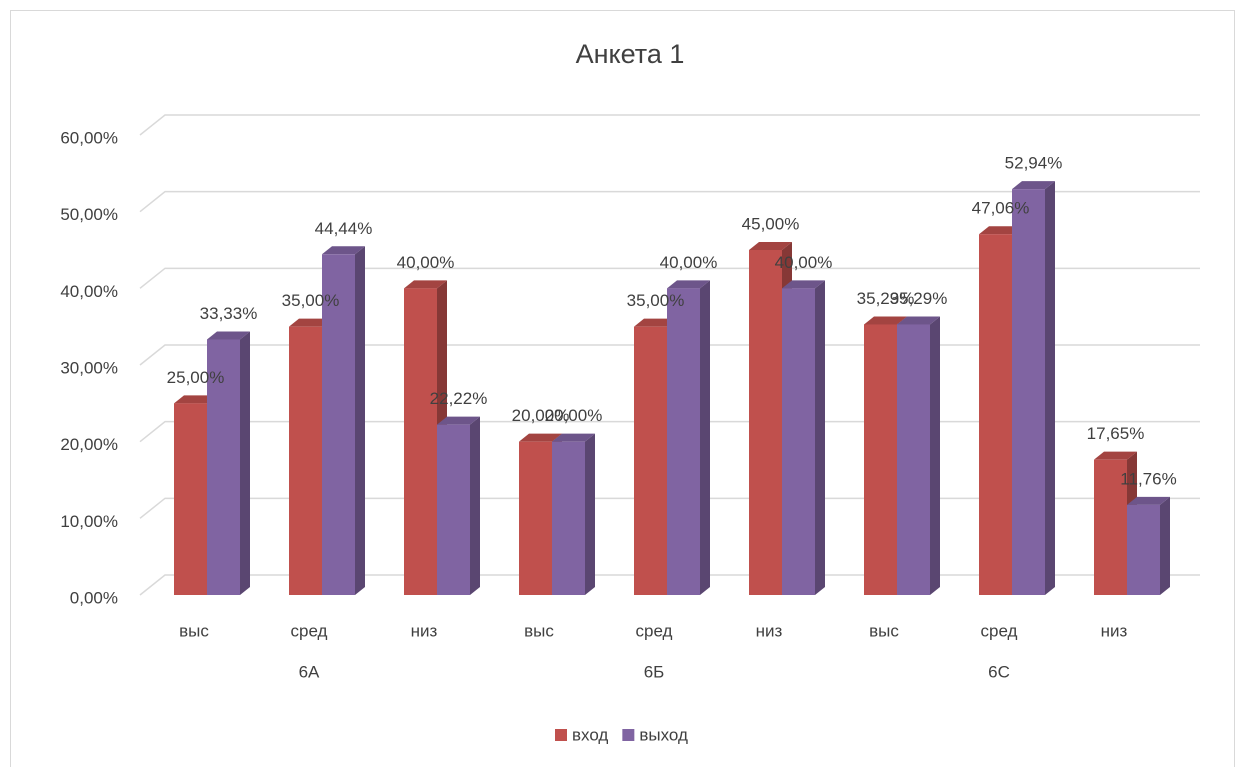  I want to click on y-tick-label: 30,00%, so click(89, 367).